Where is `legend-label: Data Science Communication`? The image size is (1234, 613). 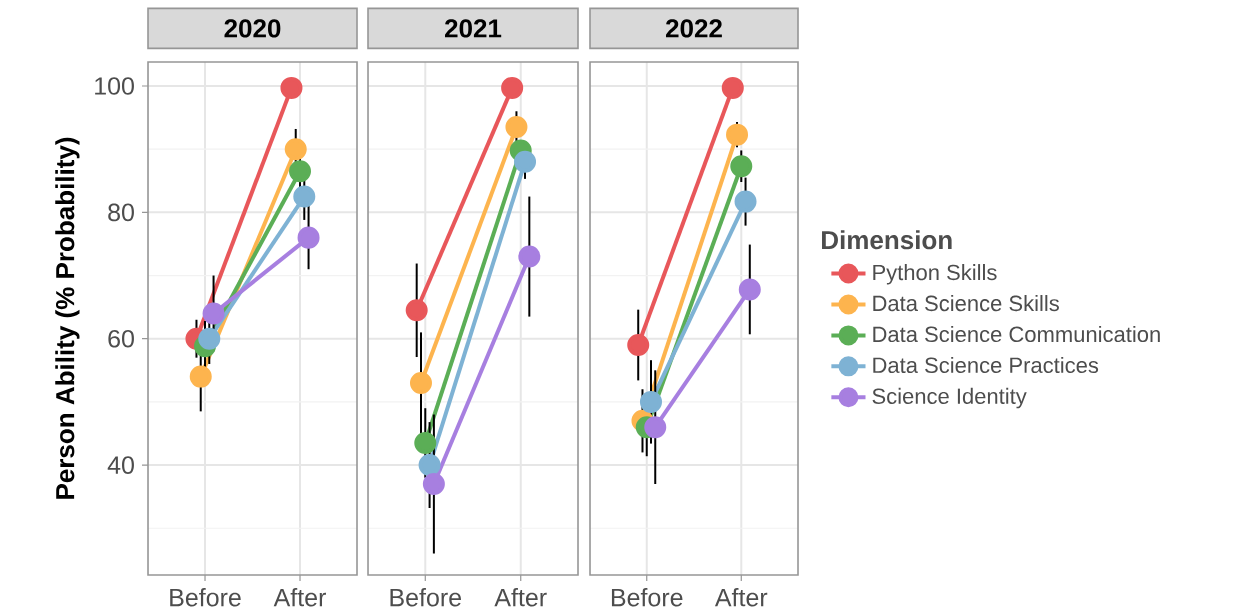 legend-label: Data Science Communication is located at coordinates (1016, 334).